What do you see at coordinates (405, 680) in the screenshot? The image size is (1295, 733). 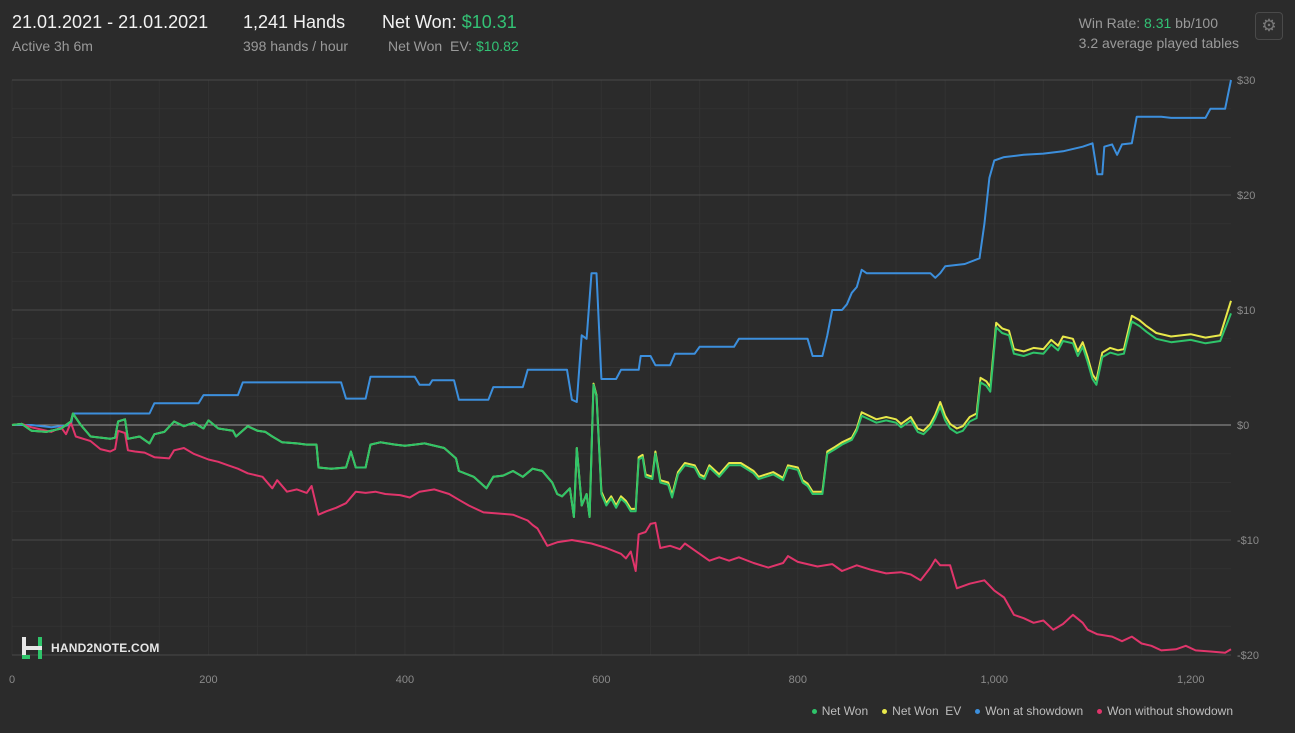 I see `x-tick-label: 400` at bounding box center [405, 680].